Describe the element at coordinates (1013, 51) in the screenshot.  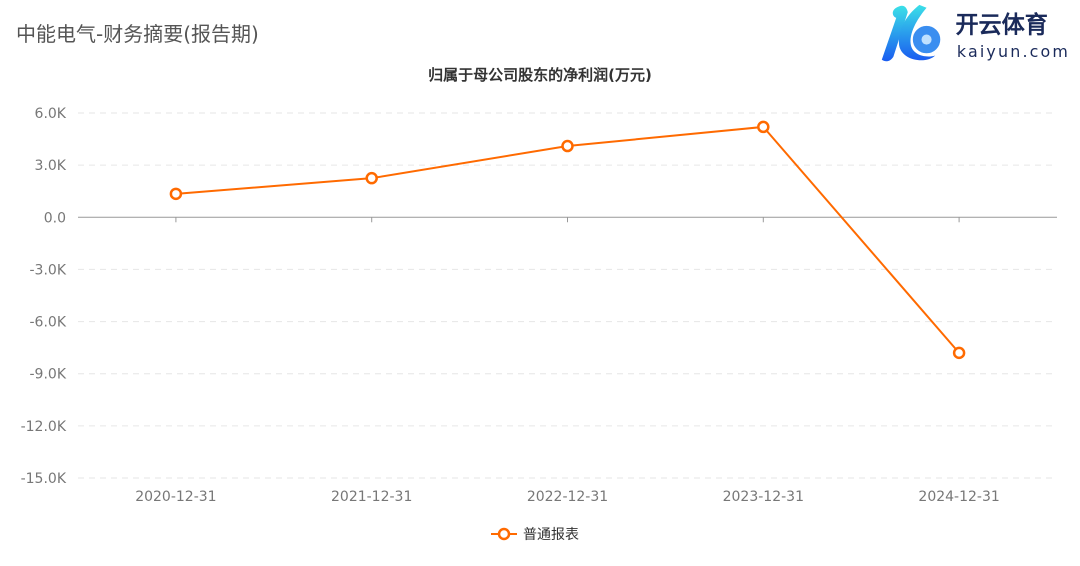
I see `logo-text-en: kaiyun.com` at that location.